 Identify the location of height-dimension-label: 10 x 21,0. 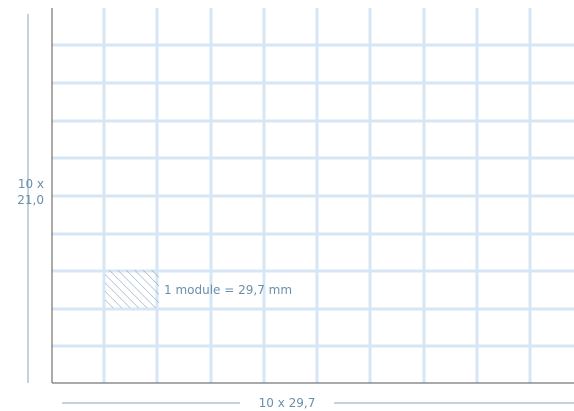
(22, 192).